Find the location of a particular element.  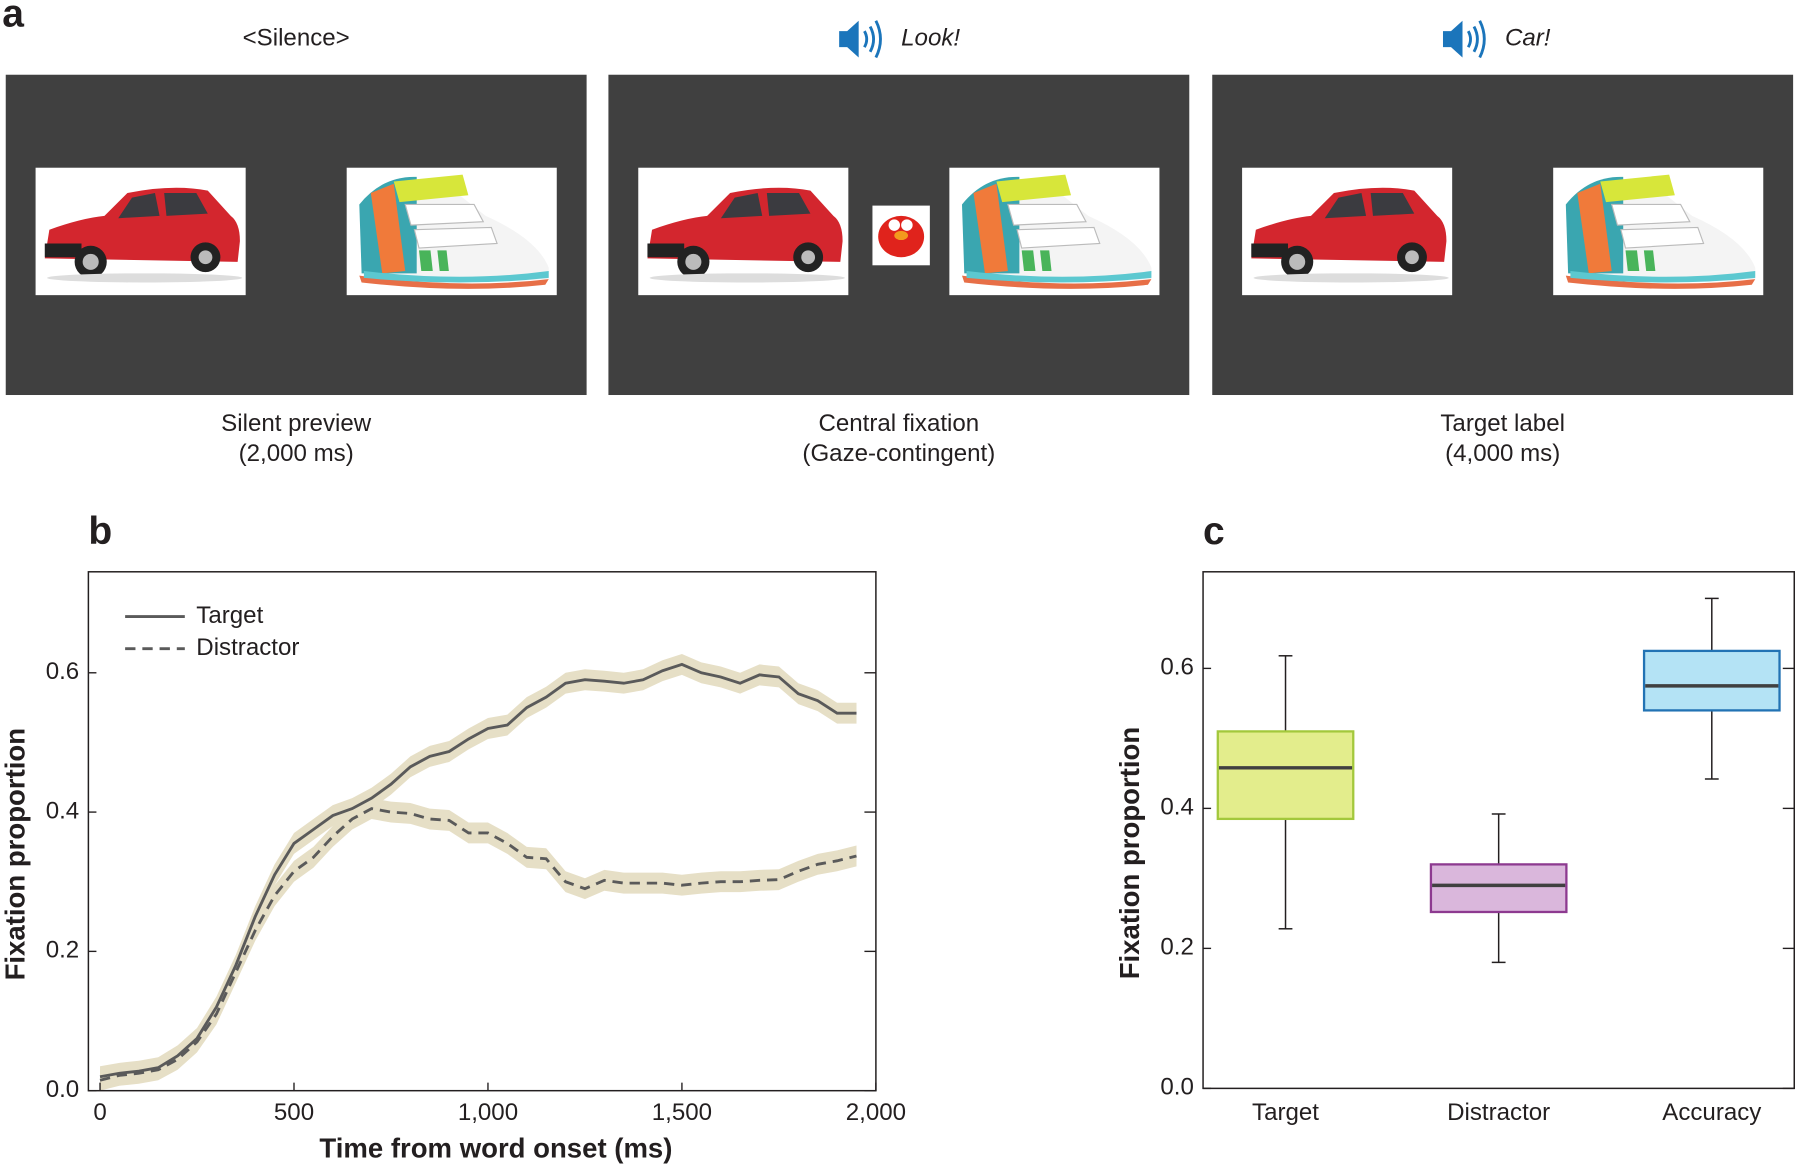

x-tick-label: 1,000 is located at coordinates (488, 1112).